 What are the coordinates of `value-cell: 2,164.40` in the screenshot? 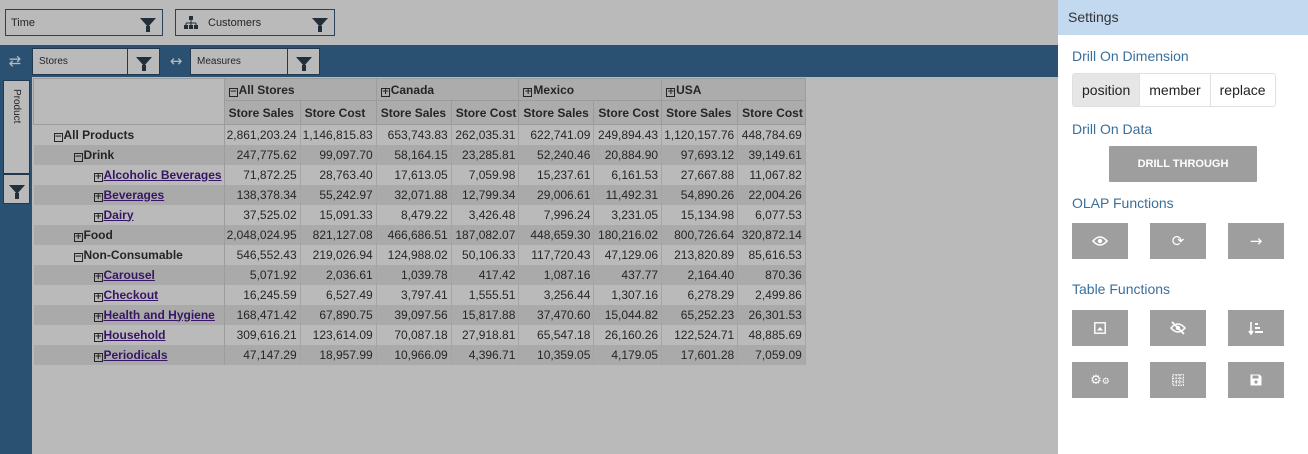 It's located at (700, 274).